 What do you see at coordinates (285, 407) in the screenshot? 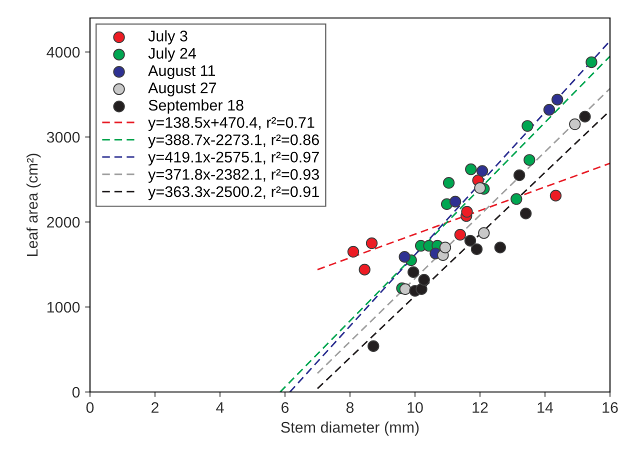
I see `x-tick-label: 6` at bounding box center [285, 407].